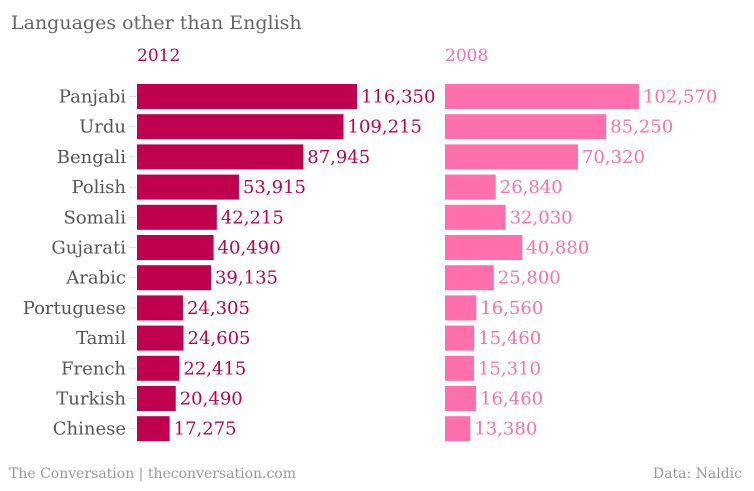 The width and height of the screenshot is (754, 491). I want to click on category-label: Urdu, so click(102, 127).